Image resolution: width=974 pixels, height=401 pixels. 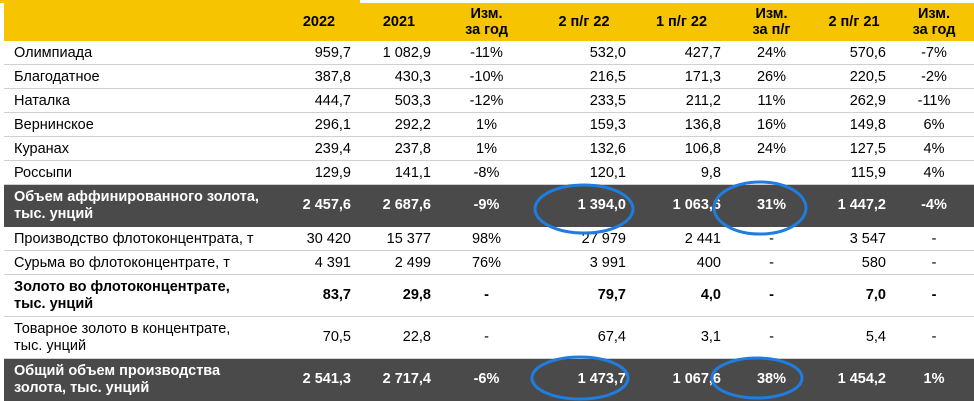 What do you see at coordinates (771, 172) in the screenshot?
I see `cell-value` at bounding box center [771, 172].